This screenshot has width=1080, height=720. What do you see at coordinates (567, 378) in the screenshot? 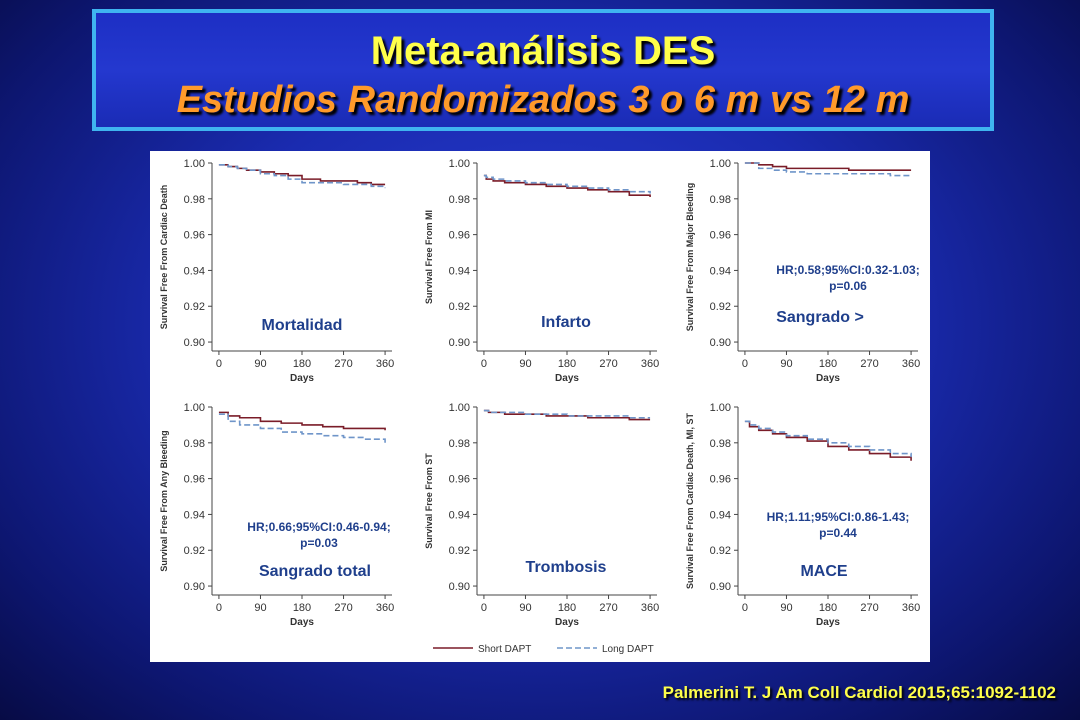
I see `panel-2-xlabel: Days` at bounding box center [567, 378].